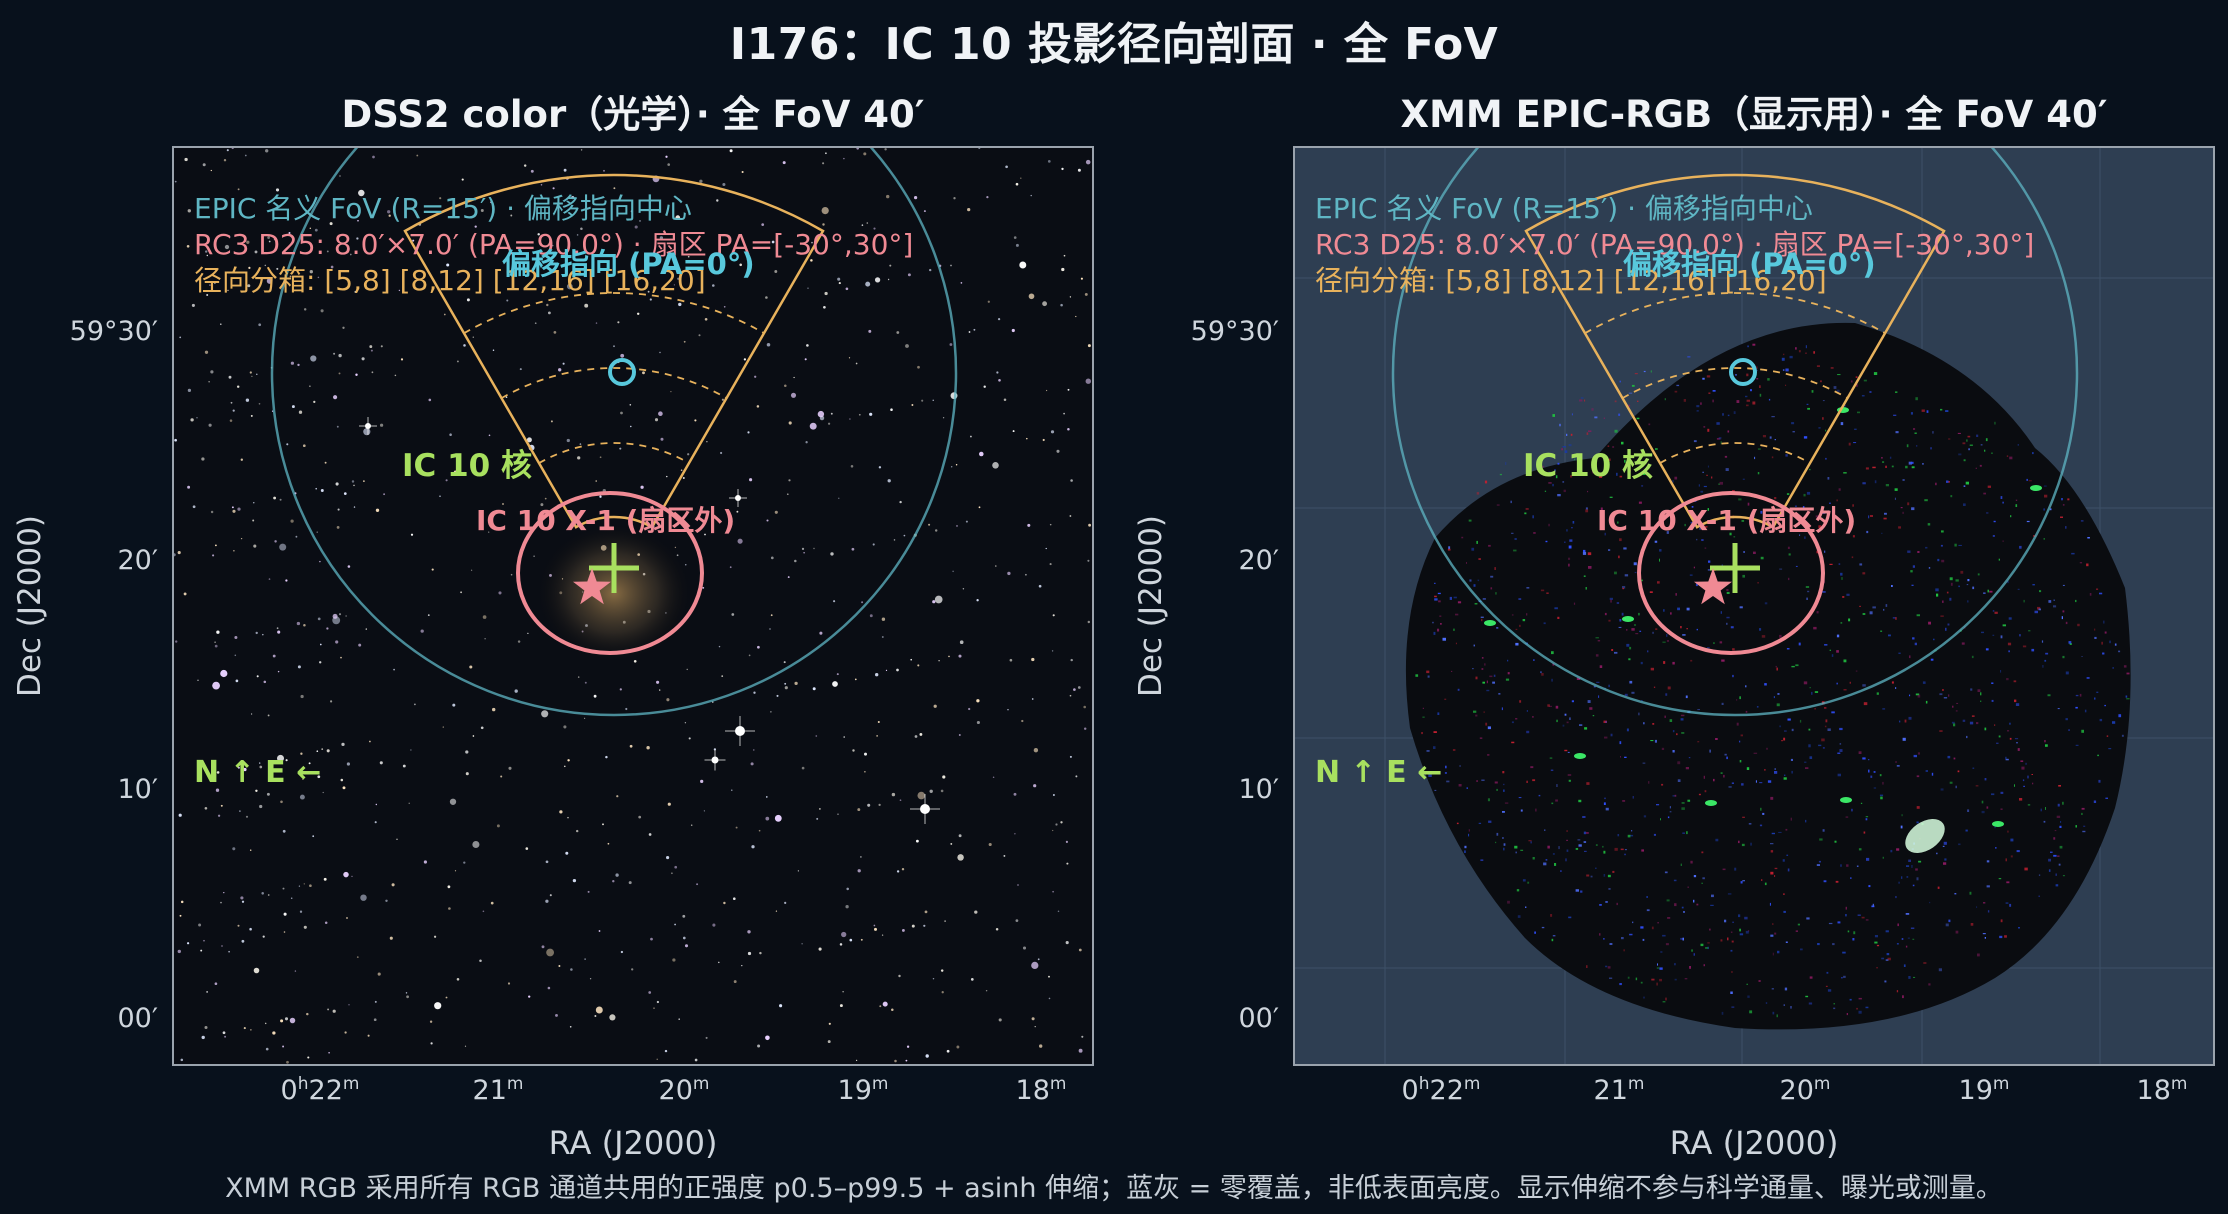 This screenshot has height=1214, width=2228. I want to click on dss2-core-label: IC 10 核, so click(467, 466).